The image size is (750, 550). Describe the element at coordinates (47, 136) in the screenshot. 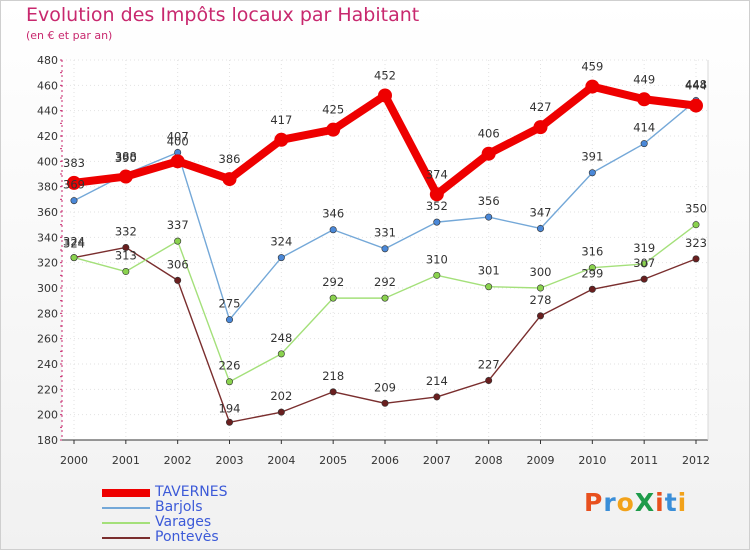

I see `y-tick-label: 420` at that location.